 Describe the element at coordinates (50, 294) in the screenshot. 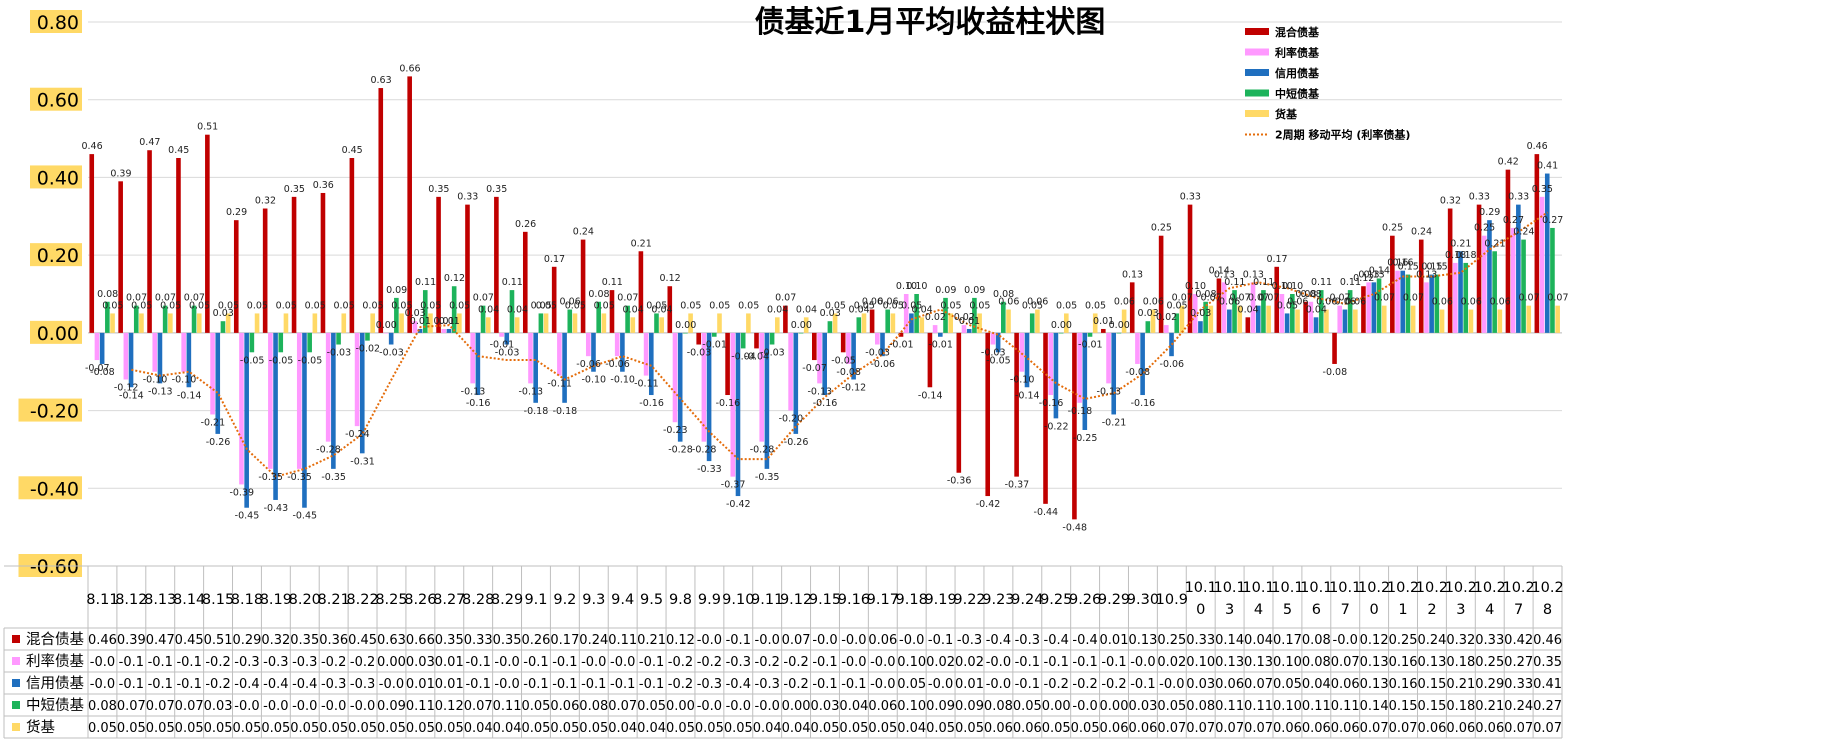

I see `y-axis: 0.80 0.60 0.40 0.20 0.00 -0.20 -0.40 -0.60` at that location.